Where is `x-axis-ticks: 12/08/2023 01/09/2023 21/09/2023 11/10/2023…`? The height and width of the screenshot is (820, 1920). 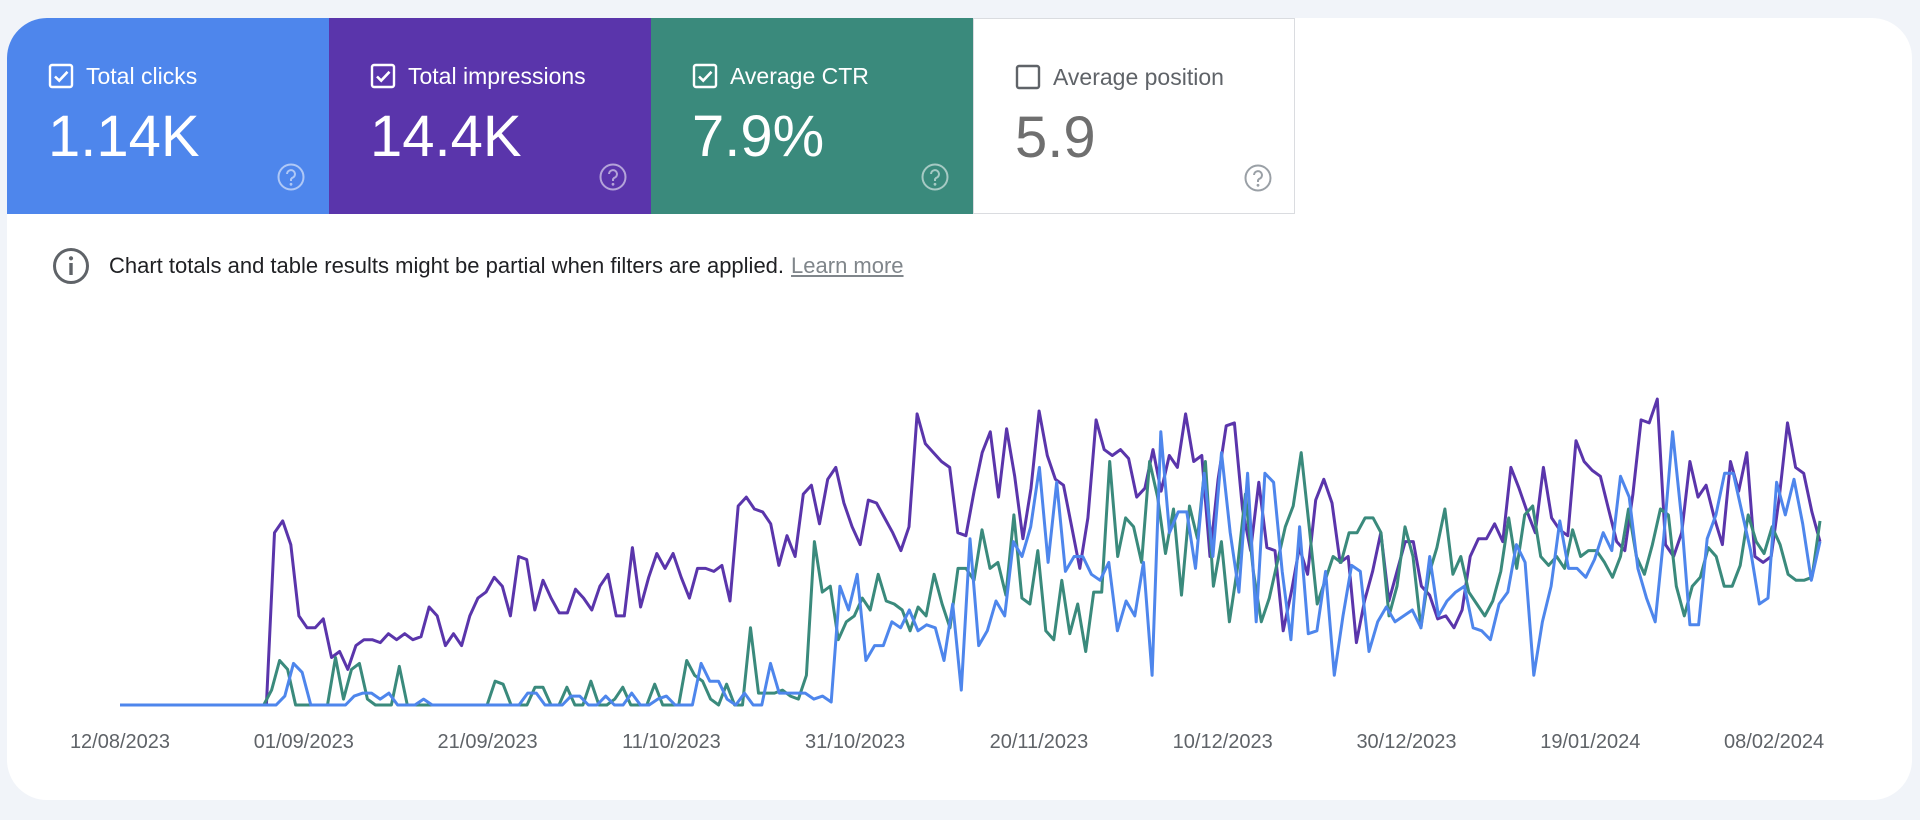 x-axis-ticks: 12/08/2023 01/09/2023 21/09/2023 11/10/2023… is located at coordinates (947, 742).